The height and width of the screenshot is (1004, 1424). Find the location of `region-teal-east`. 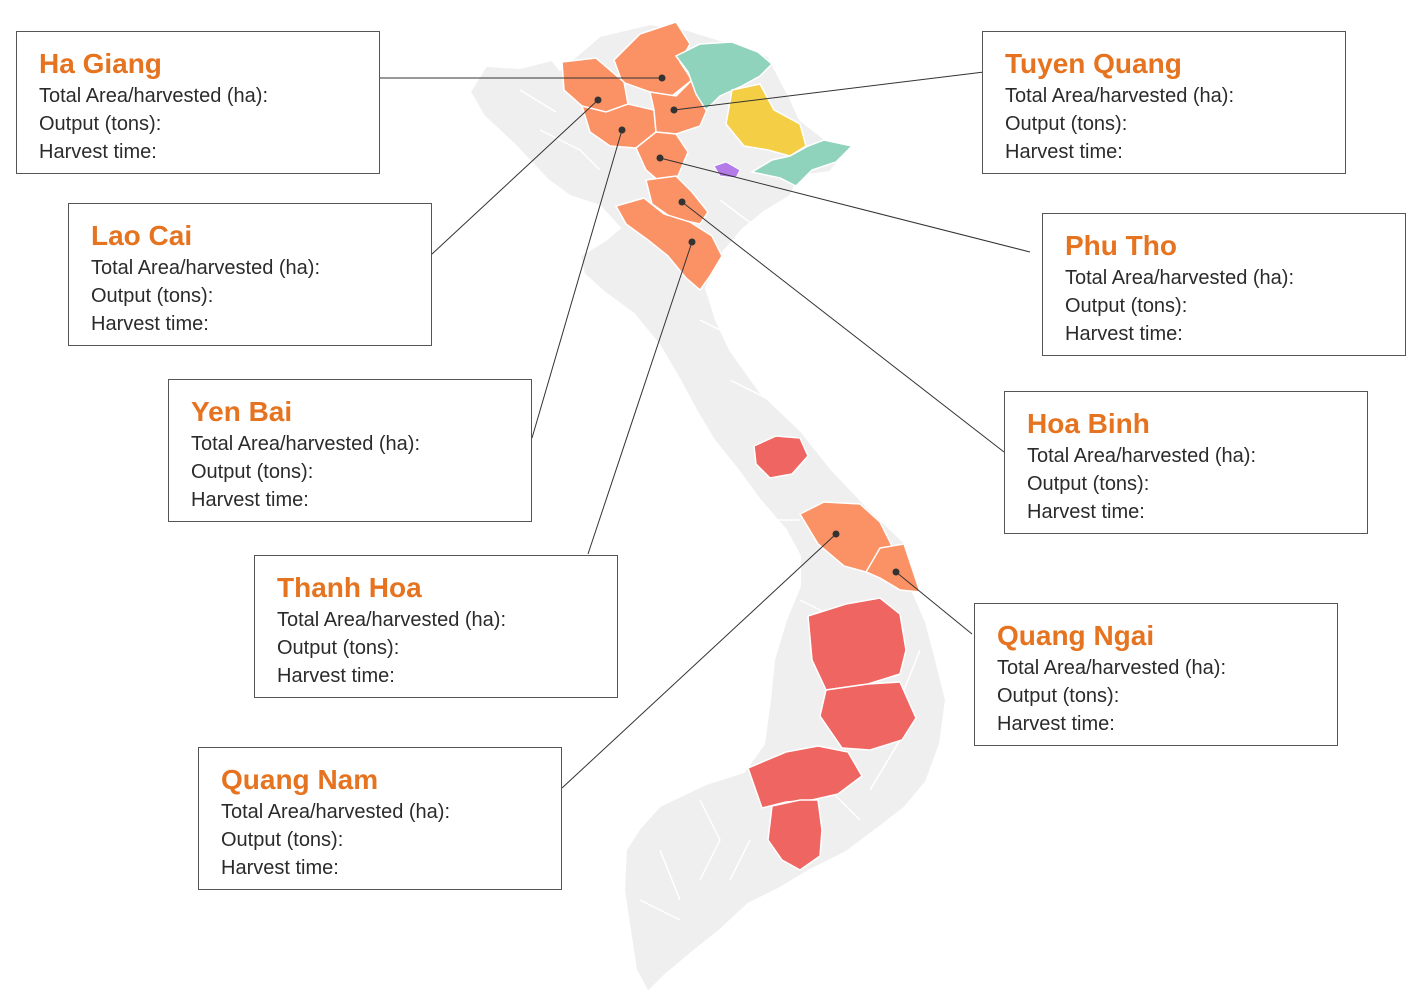

region-teal-east is located at coordinates (801, 163).